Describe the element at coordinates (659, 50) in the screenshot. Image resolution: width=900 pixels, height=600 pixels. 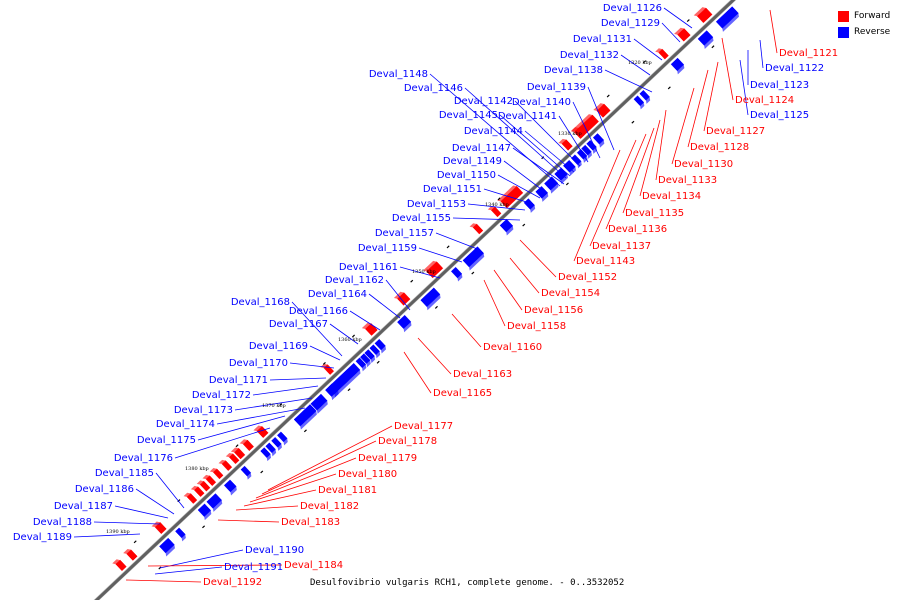
I see `forward-gene-3-top` at that location.